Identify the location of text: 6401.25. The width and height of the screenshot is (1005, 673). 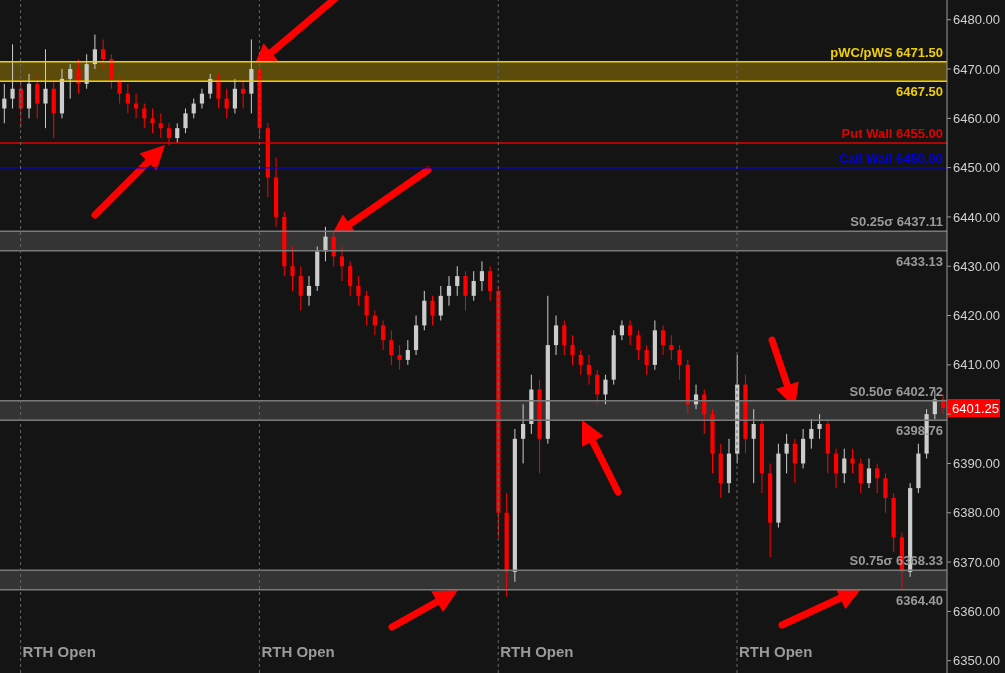
(975, 408).